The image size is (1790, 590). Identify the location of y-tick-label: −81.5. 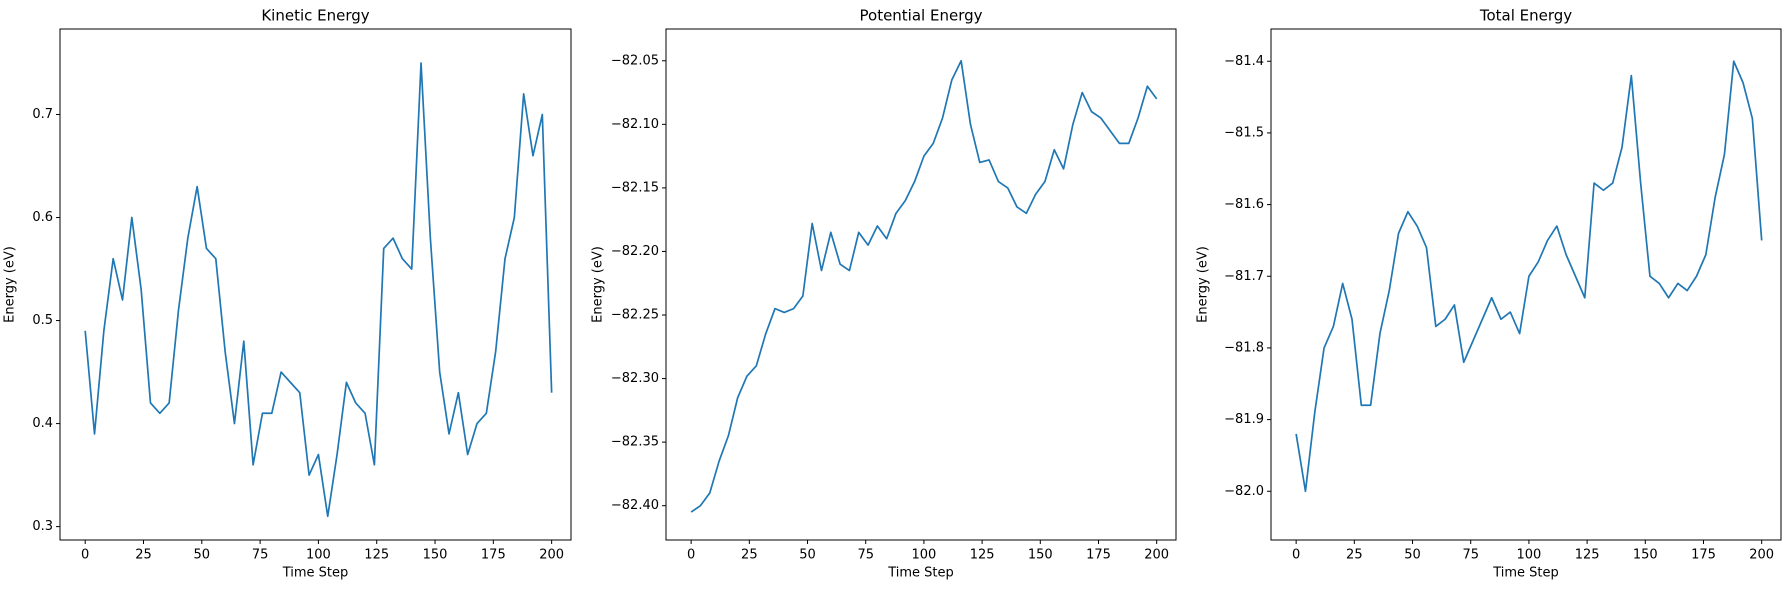
(1244, 132).